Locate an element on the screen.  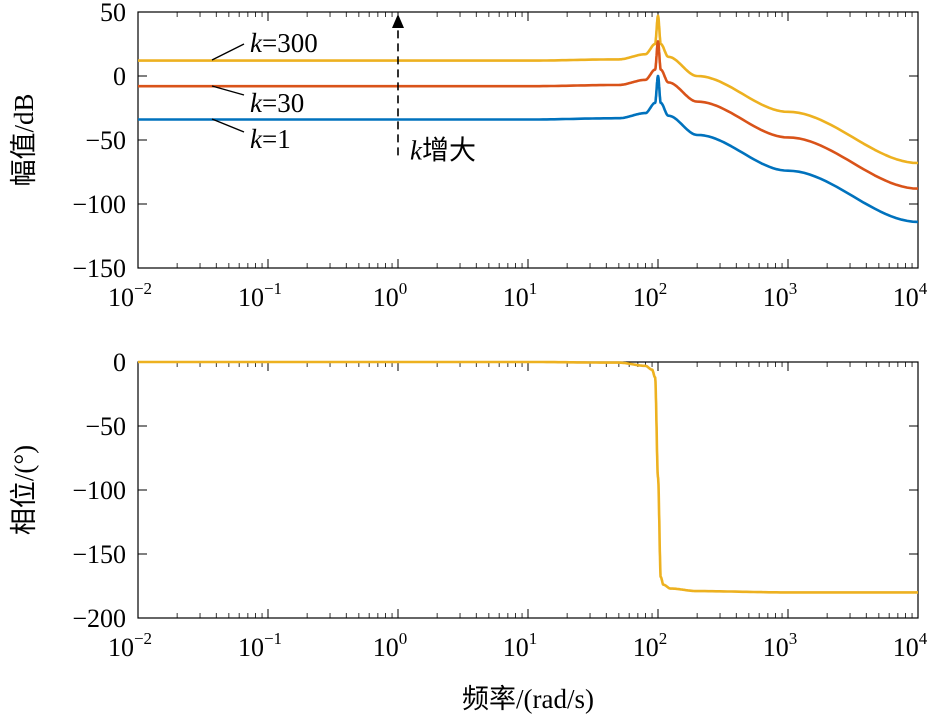
phase-x-tick-label: 10² is located at coordinates (650, 645).